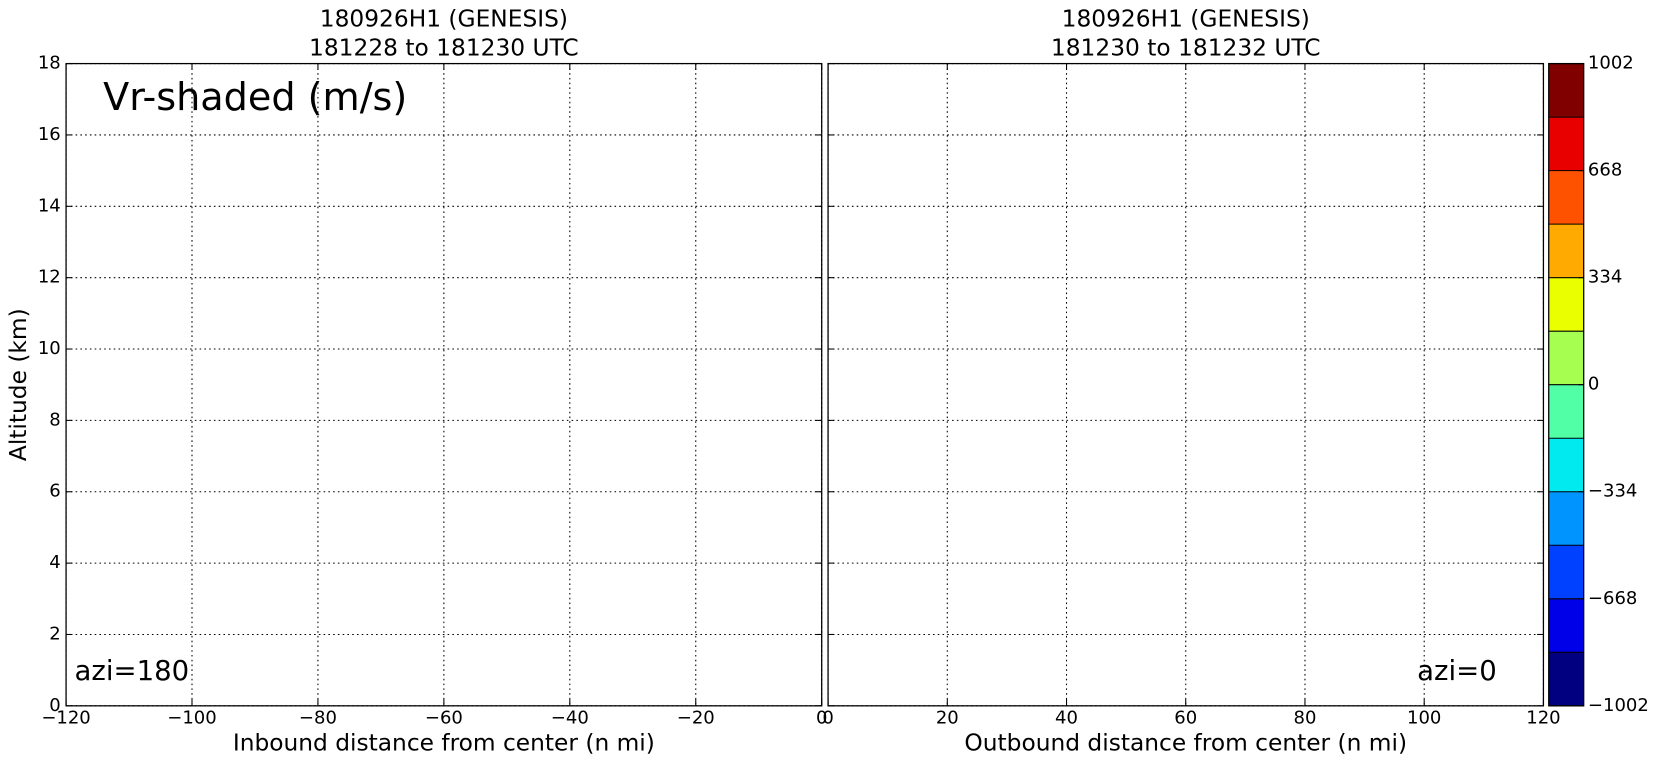 Image resolution: width=1654 pixels, height=762 pixels. Describe the element at coordinates (1618, 705) in the screenshot. I see `colorbar-tick-label: −1002` at that location.